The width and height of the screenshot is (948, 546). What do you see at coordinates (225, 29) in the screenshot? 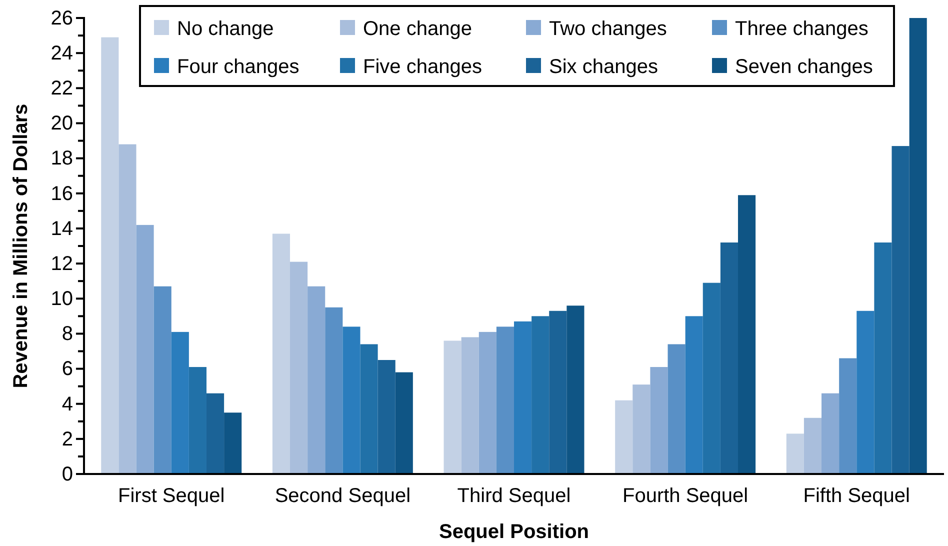
I see `legend-label: No change` at bounding box center [225, 29].